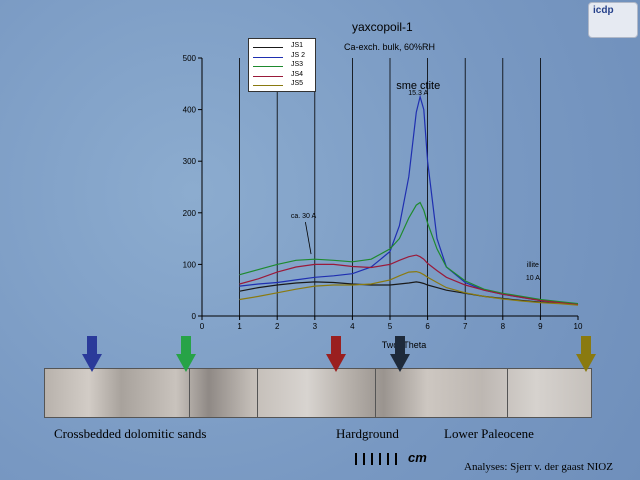  Describe the element at coordinates (390, 326) in the screenshot. I see `x-tick-label: 5` at that location.